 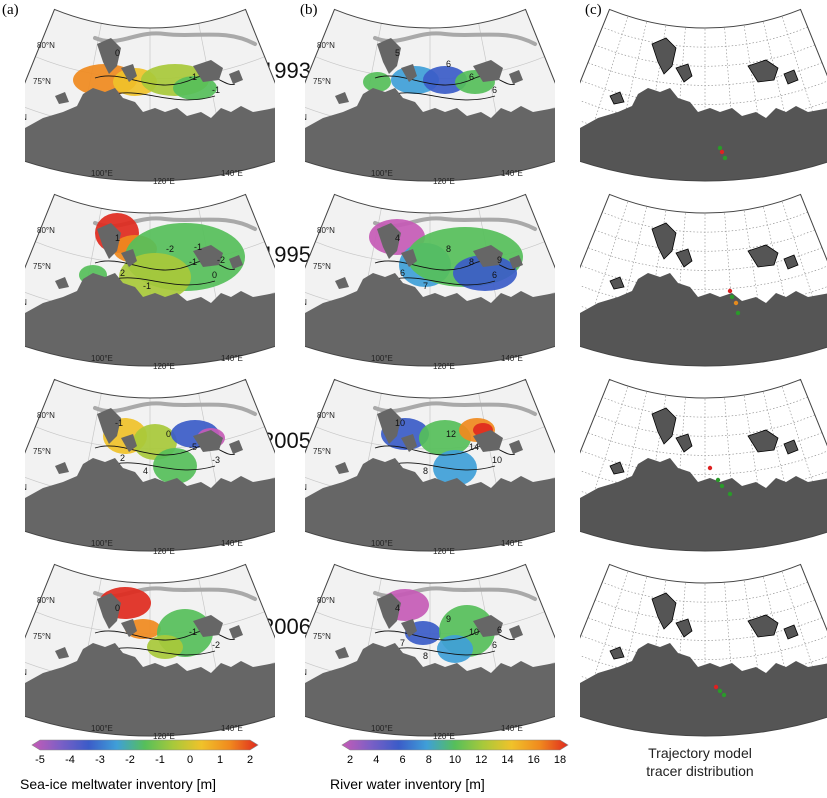 What do you see at coordinates (700, 753) in the screenshot?
I see `trajectory-title-line-1: Trajectory model` at bounding box center [700, 753].